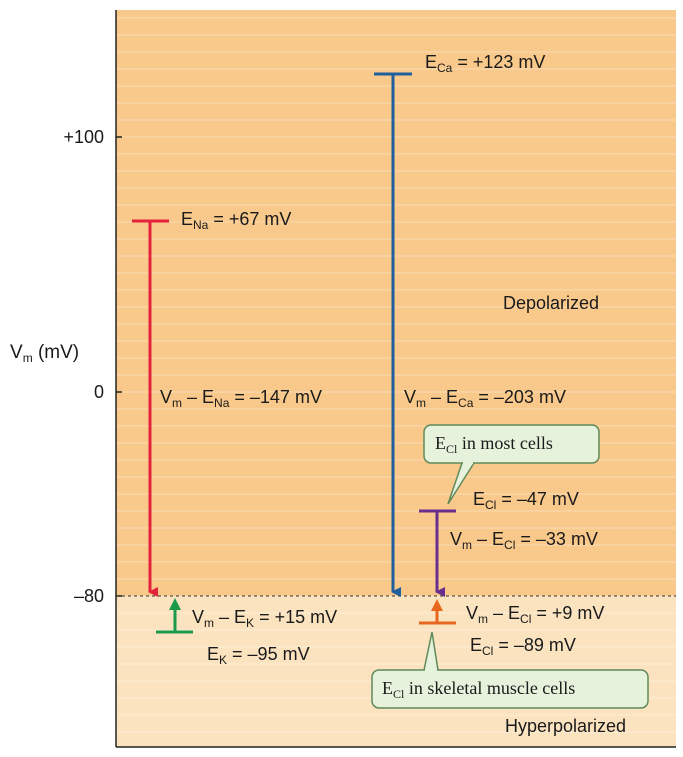 This screenshot has width=683, height=757. Describe the element at coordinates (568, 613) in the screenshot. I see `df-cl-muscle-rest: = +9 mV` at that location.